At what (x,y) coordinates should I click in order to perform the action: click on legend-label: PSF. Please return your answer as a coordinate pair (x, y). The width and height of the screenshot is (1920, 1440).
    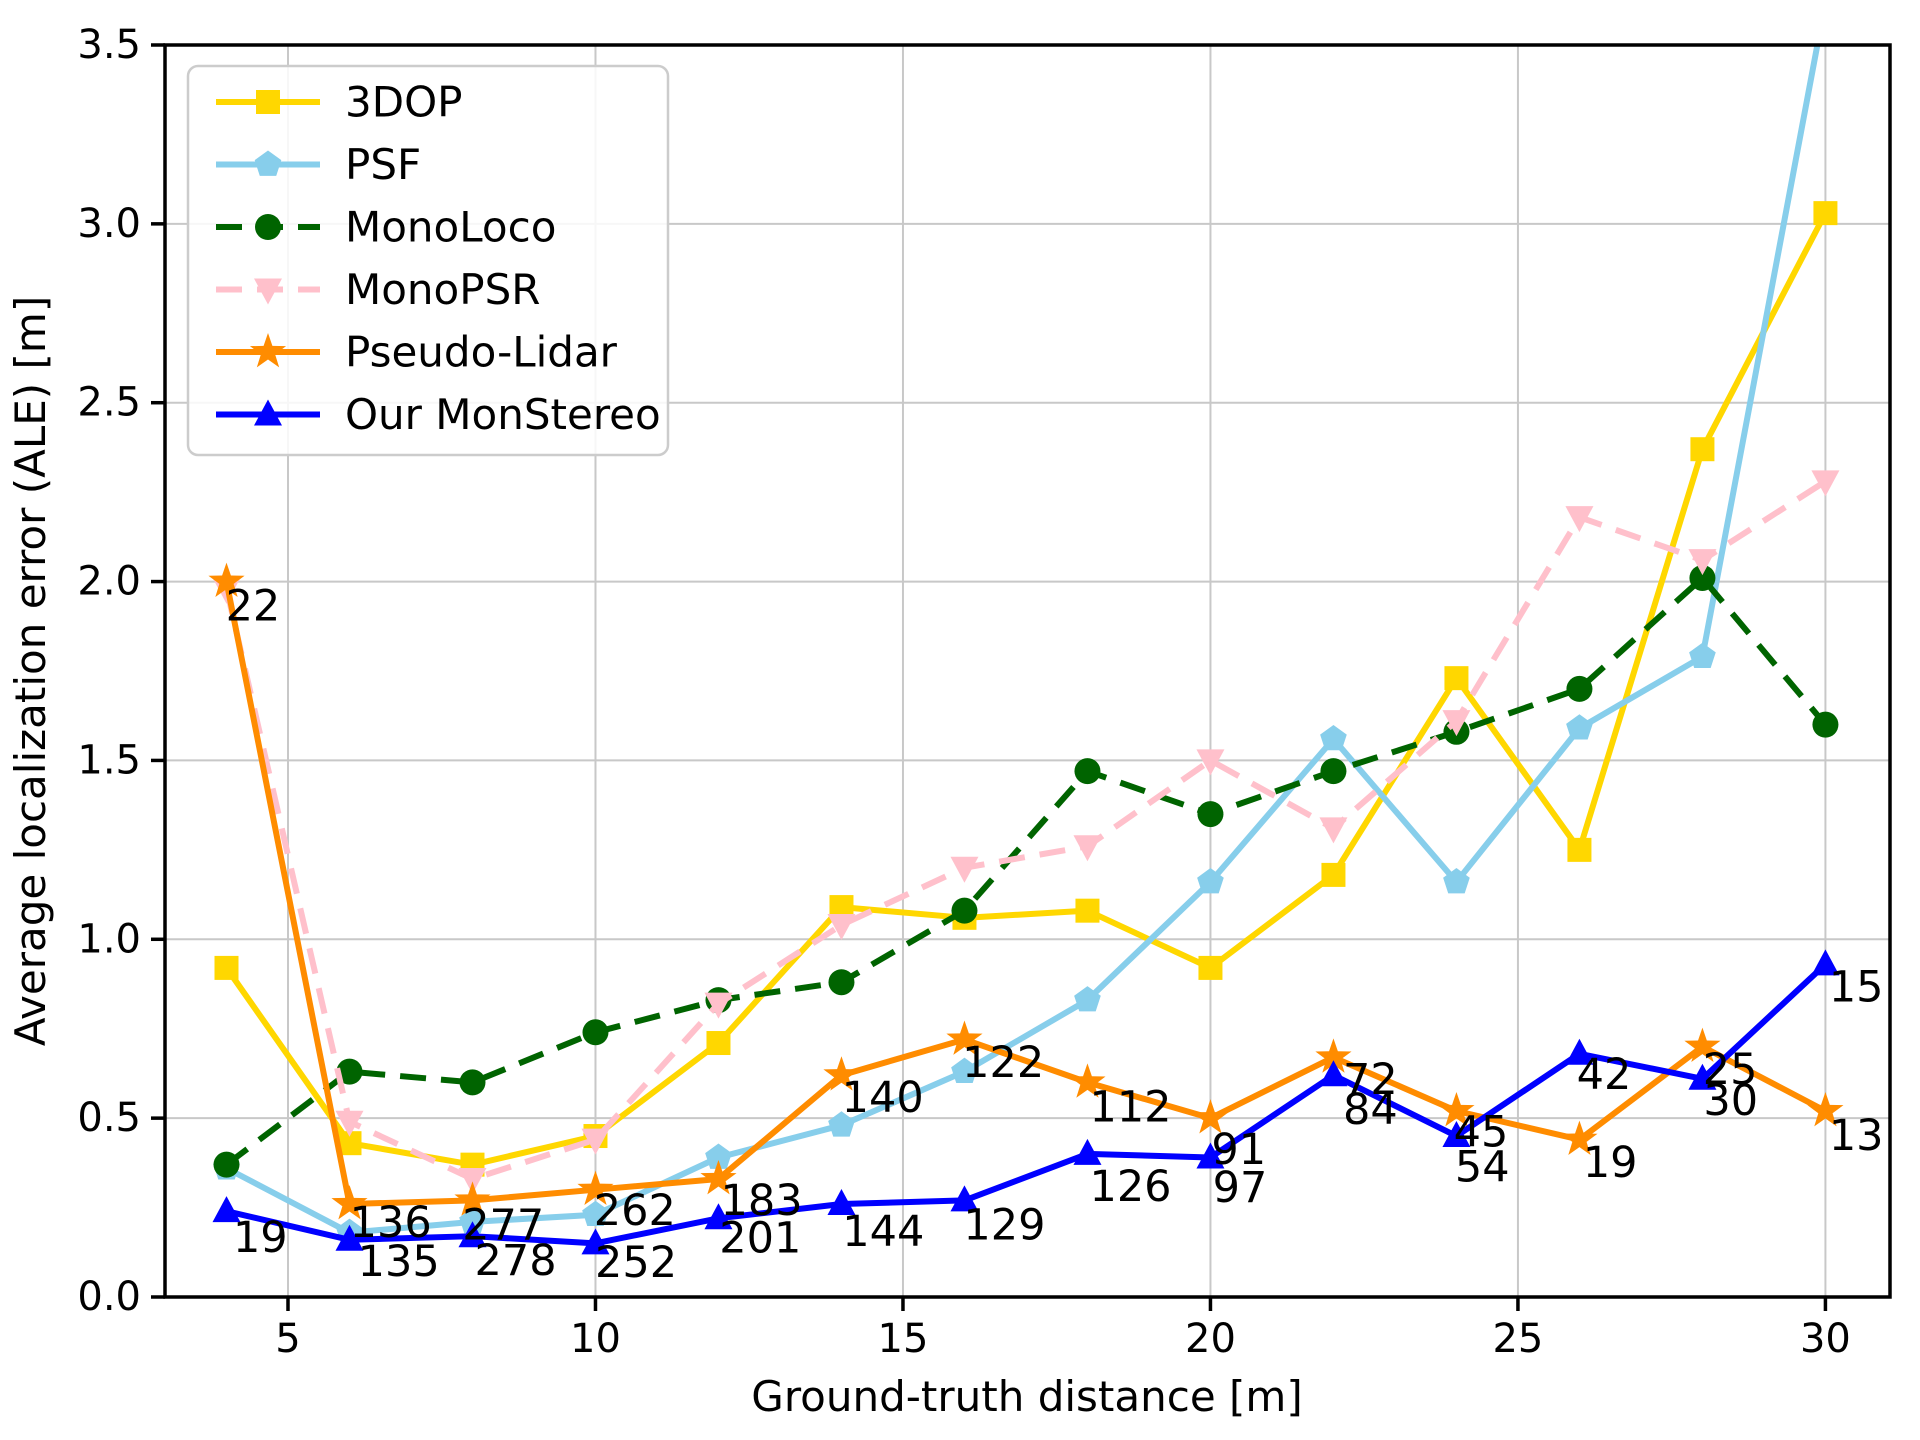
    Looking at the image, I should click on (383, 164).